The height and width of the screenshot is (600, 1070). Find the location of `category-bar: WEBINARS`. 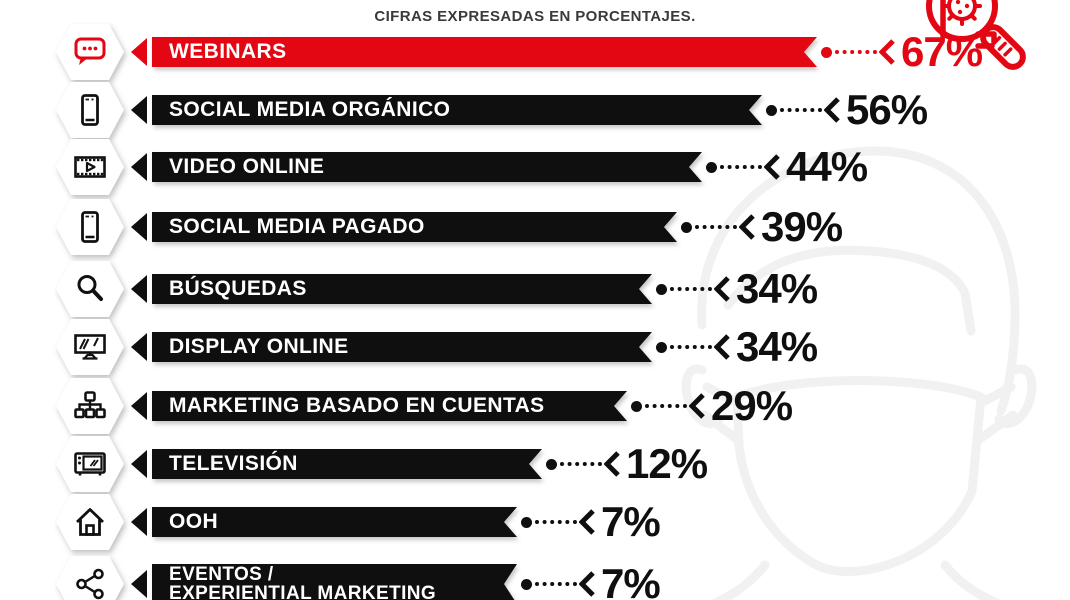

category-bar: WEBINARS is located at coordinates (484, 52).